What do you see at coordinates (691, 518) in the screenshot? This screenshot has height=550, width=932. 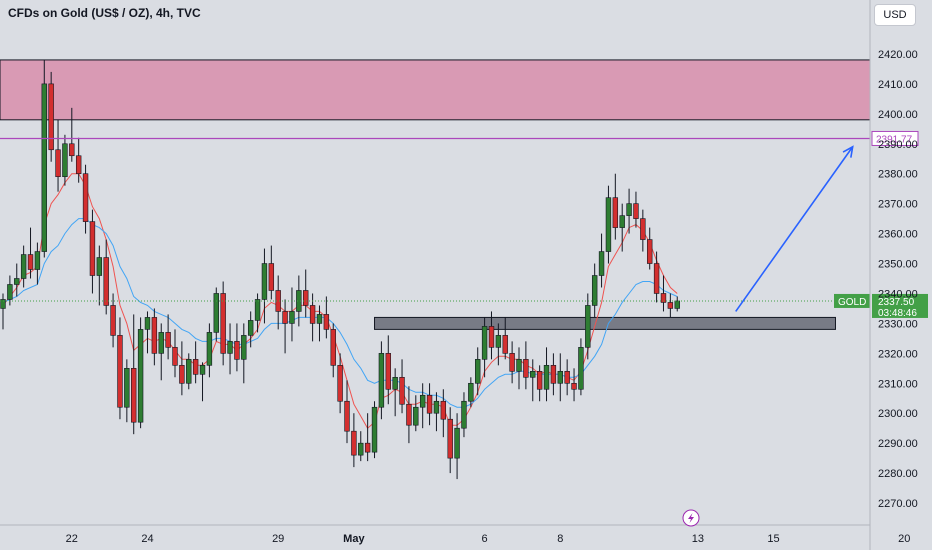 I see `lightning-icon` at bounding box center [691, 518].